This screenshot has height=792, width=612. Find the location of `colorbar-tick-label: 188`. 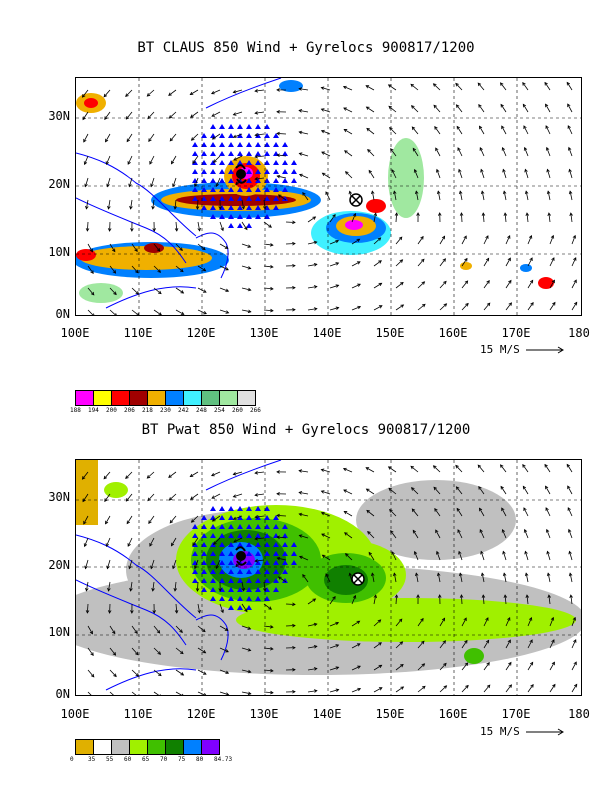

colorbar-tick-label: 188 is located at coordinates (75, 410).